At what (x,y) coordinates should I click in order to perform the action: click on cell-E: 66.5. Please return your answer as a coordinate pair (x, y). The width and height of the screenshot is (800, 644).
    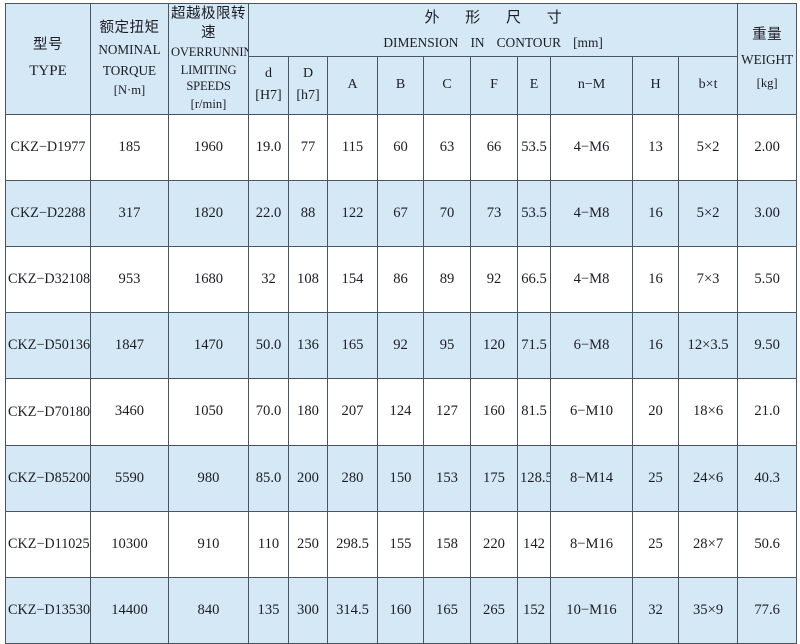
    Looking at the image, I should click on (534, 280).